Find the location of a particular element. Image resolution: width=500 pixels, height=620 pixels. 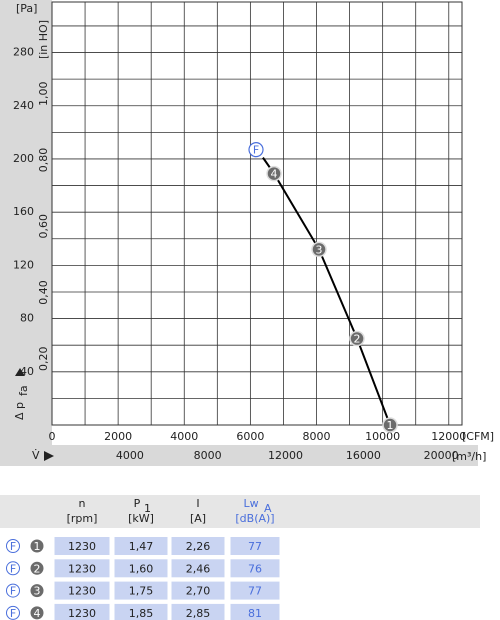

operating-point-label: 1 is located at coordinates (390, 425).